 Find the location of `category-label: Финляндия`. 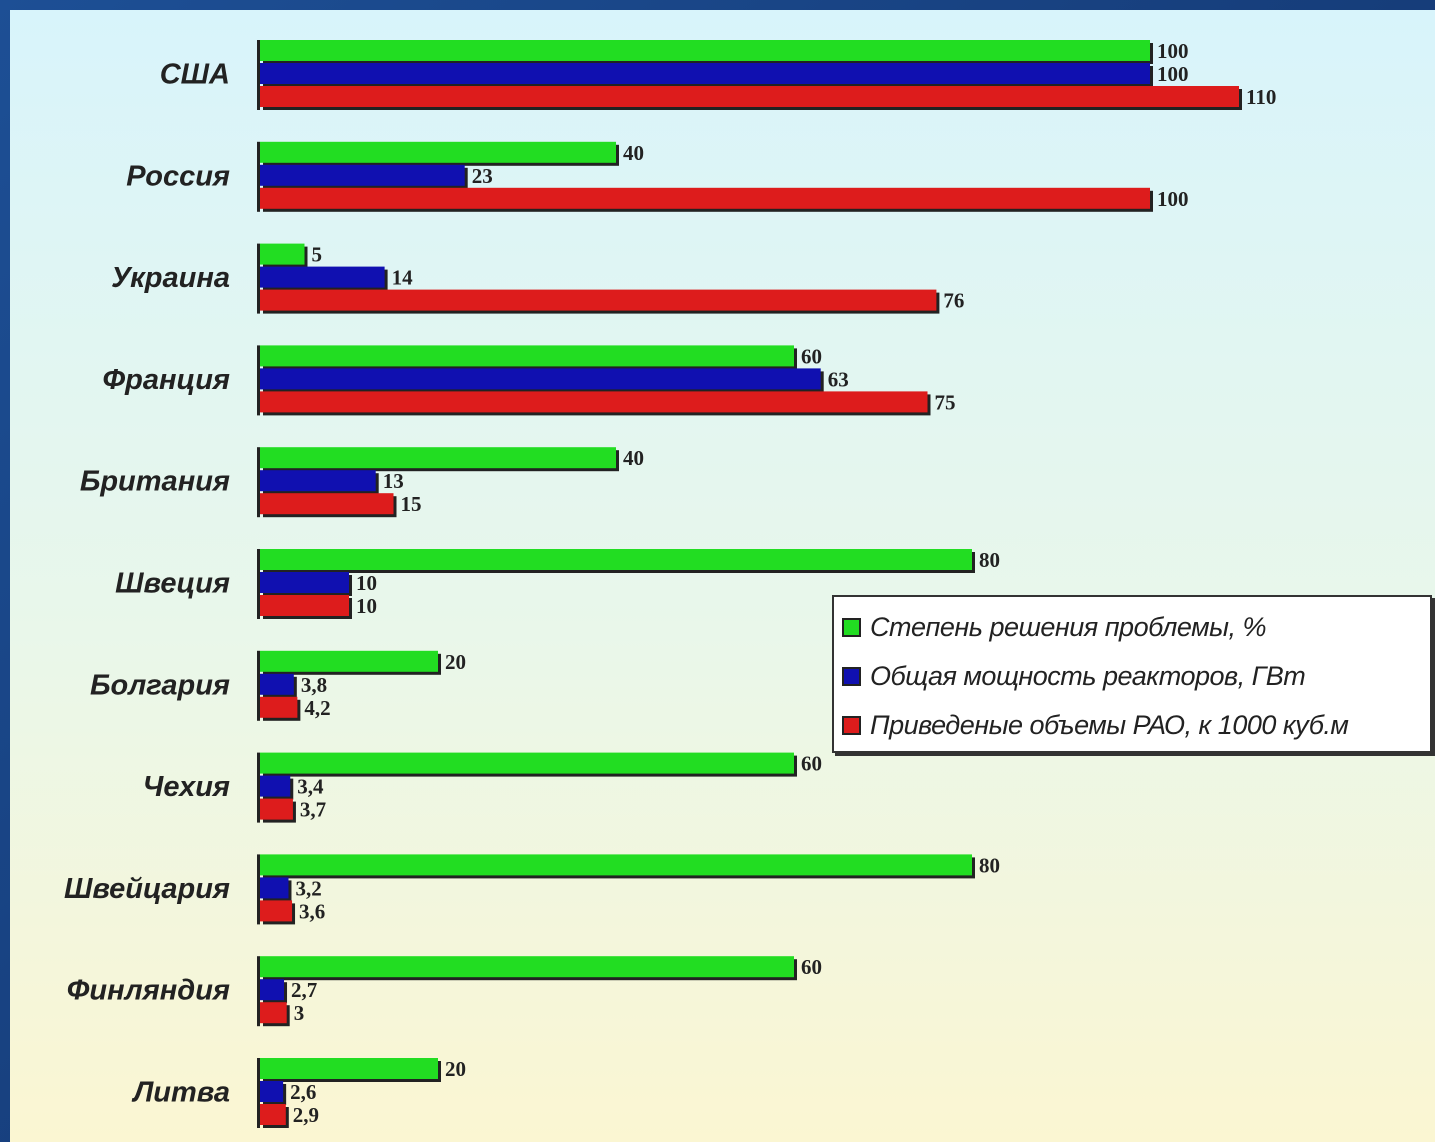

category-label: Финляндия is located at coordinates (148, 991).